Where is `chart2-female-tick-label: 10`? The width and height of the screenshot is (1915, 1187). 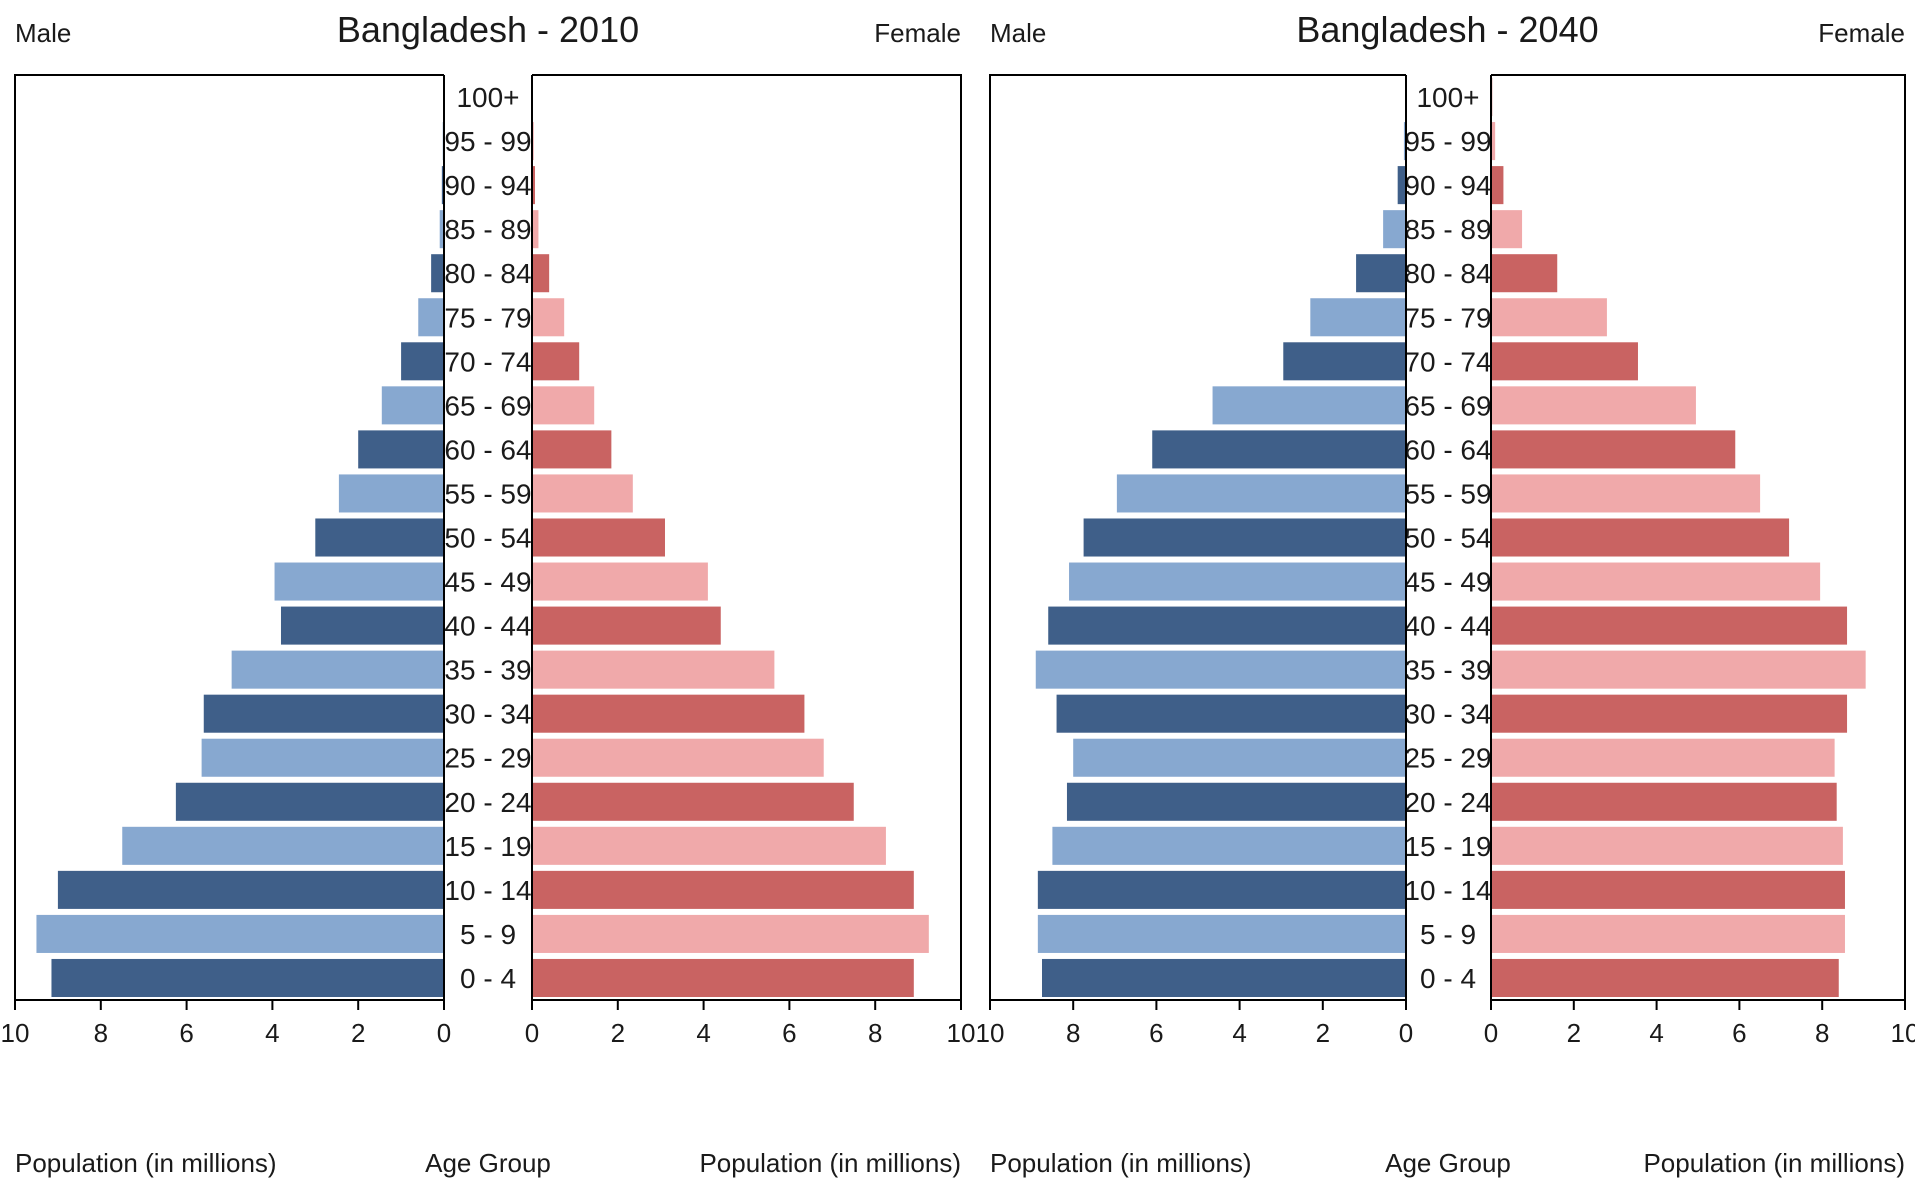
chart2-female-tick-label: 10 is located at coordinates (1903, 1033).